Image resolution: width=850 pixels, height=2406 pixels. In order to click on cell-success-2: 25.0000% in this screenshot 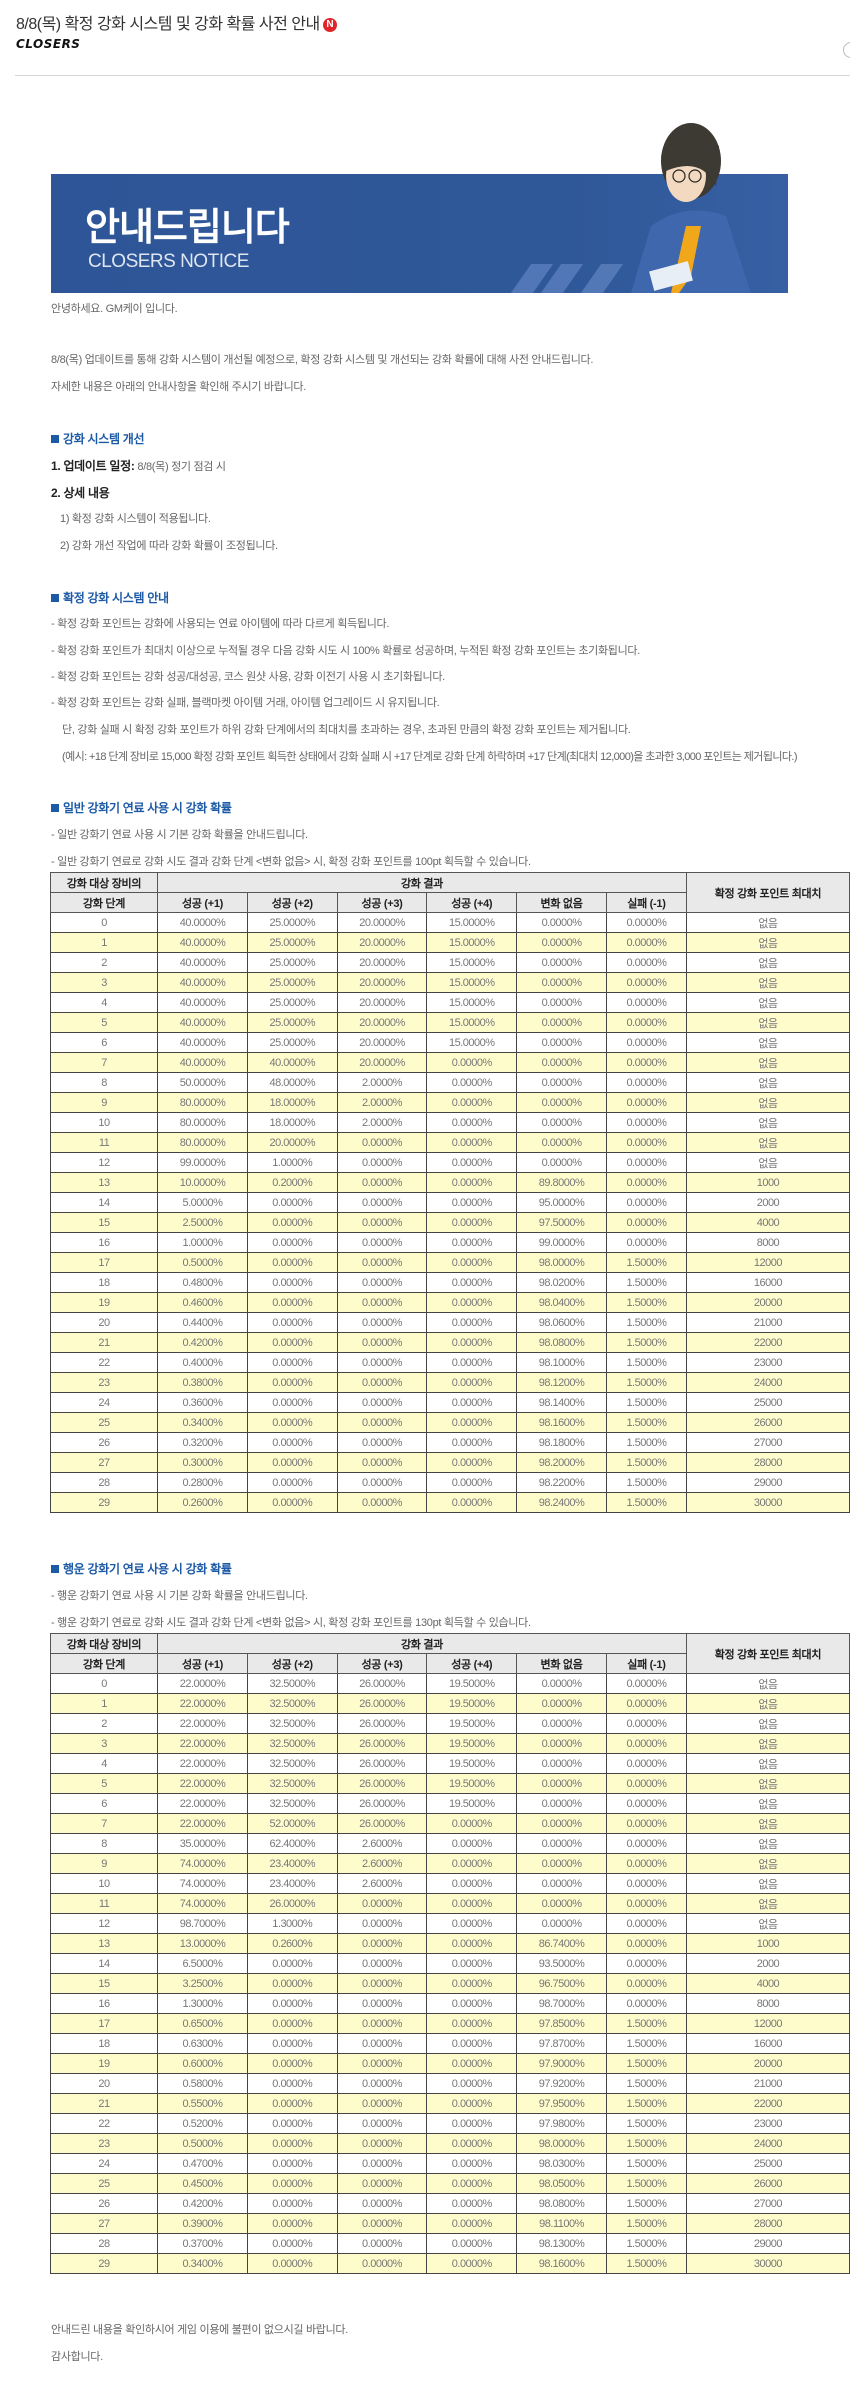, I will do `click(292, 962)`.